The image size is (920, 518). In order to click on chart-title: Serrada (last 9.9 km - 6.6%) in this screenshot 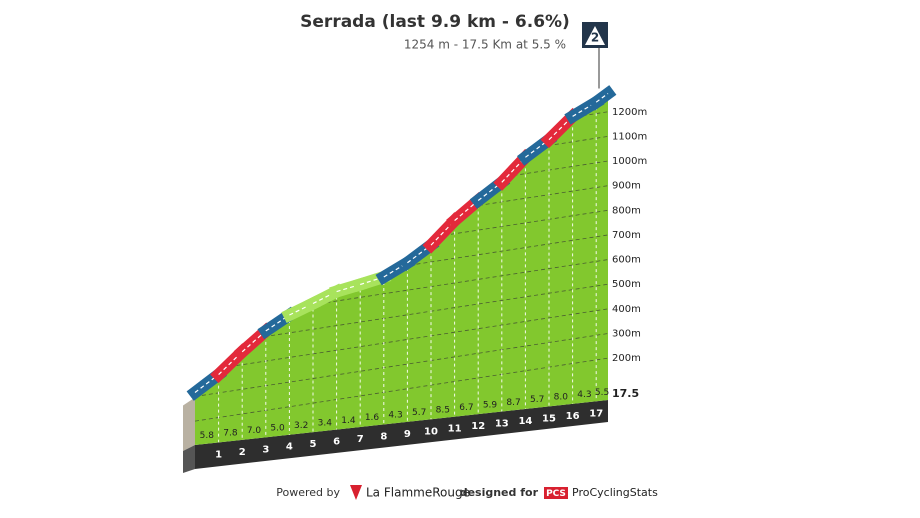, I will do `click(435, 22)`.